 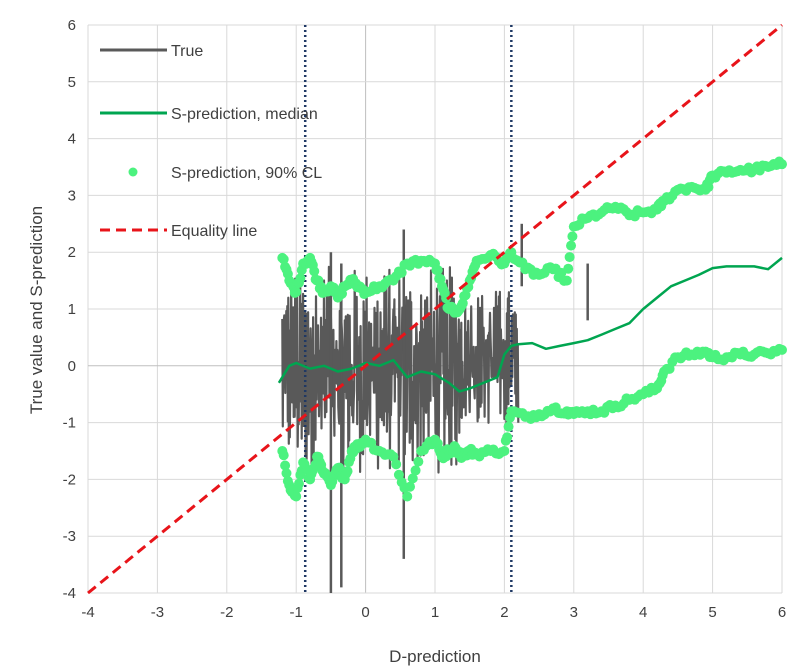 What do you see at coordinates (72, 195) in the screenshot?
I see `y-tick-label: 3` at bounding box center [72, 195].